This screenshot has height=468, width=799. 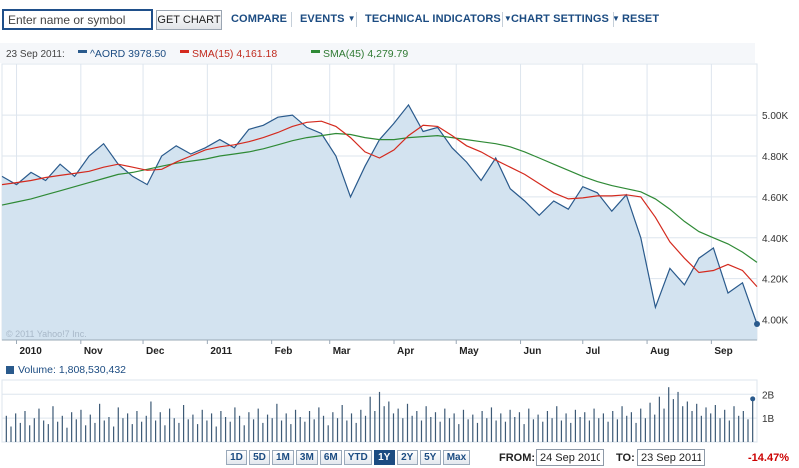 I want to click on get-chart-button: GET CHART, so click(x=189, y=20).